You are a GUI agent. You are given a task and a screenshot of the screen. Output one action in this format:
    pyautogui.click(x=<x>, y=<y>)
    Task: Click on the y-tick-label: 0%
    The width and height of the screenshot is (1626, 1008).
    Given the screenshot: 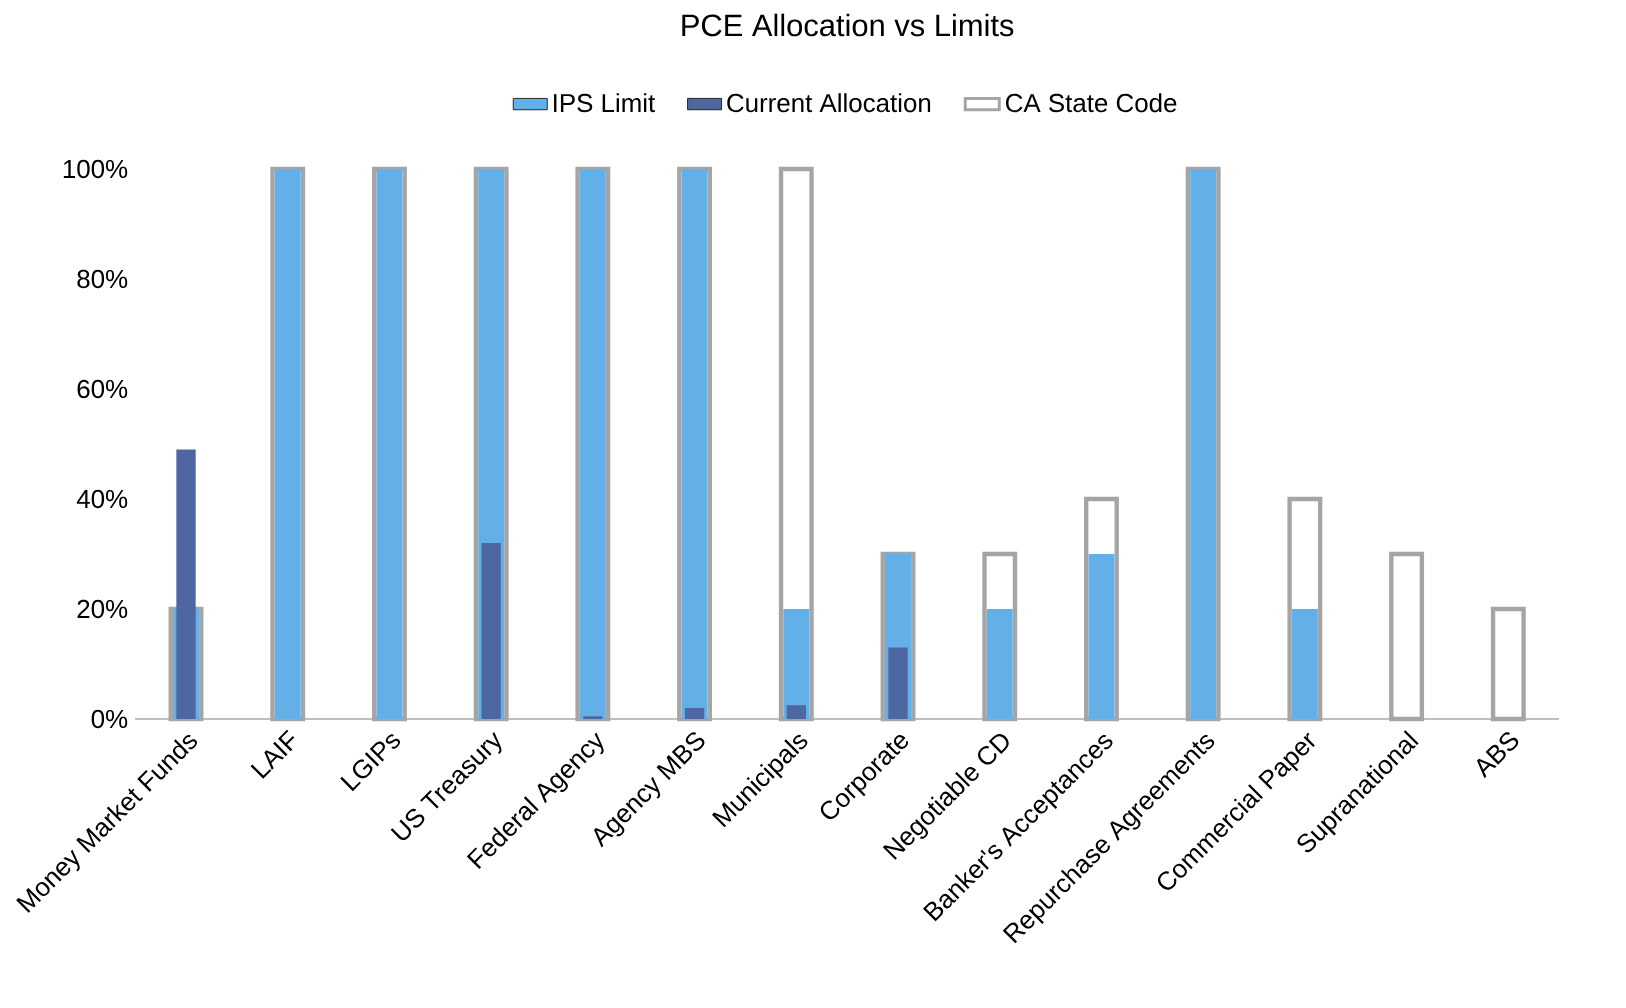 What is the action you would take?
    pyautogui.click(x=109, y=719)
    